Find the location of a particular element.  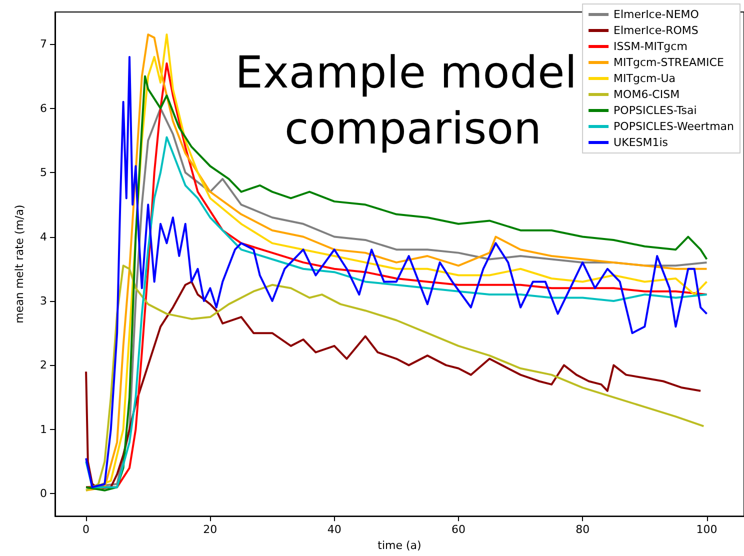

y-tick-label: 7 is located at coordinates (43, 44).